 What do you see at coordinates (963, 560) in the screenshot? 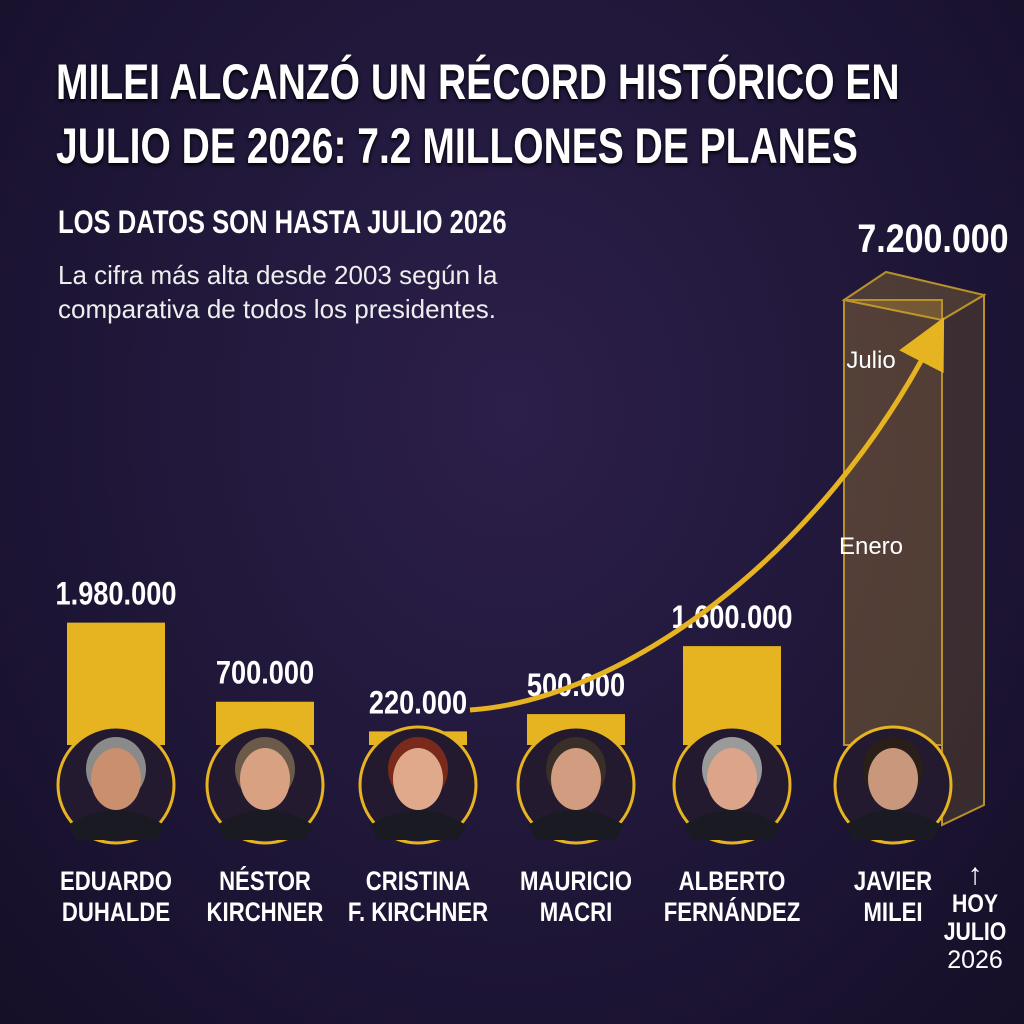
I see `bar-side` at bounding box center [963, 560].